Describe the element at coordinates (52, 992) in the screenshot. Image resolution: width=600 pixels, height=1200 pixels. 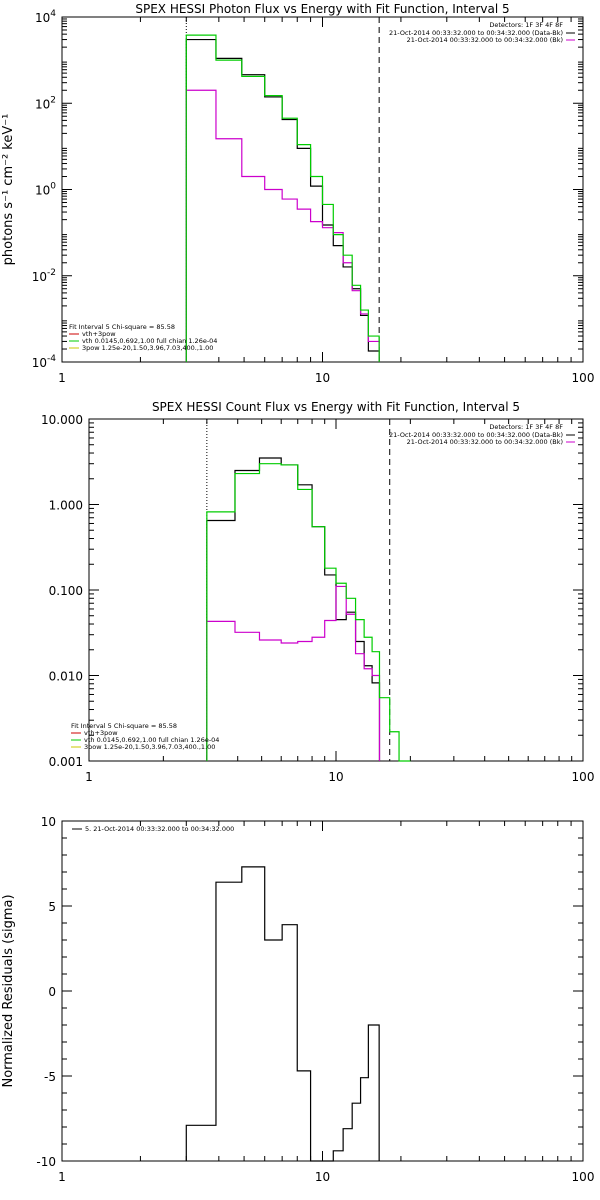
I see `y-tick-label: 0` at that location.